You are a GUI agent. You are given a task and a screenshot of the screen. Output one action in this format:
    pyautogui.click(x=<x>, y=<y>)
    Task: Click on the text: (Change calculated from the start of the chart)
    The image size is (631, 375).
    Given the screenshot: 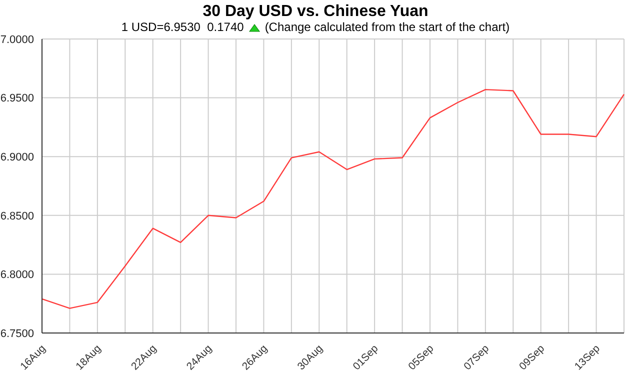 What is the action you would take?
    pyautogui.click(x=387, y=27)
    